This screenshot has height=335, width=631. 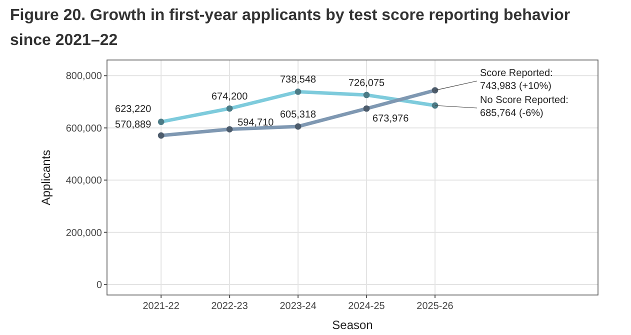 What do you see at coordinates (256, 122) in the screenshot?
I see `data-label: 594,710` at bounding box center [256, 122].